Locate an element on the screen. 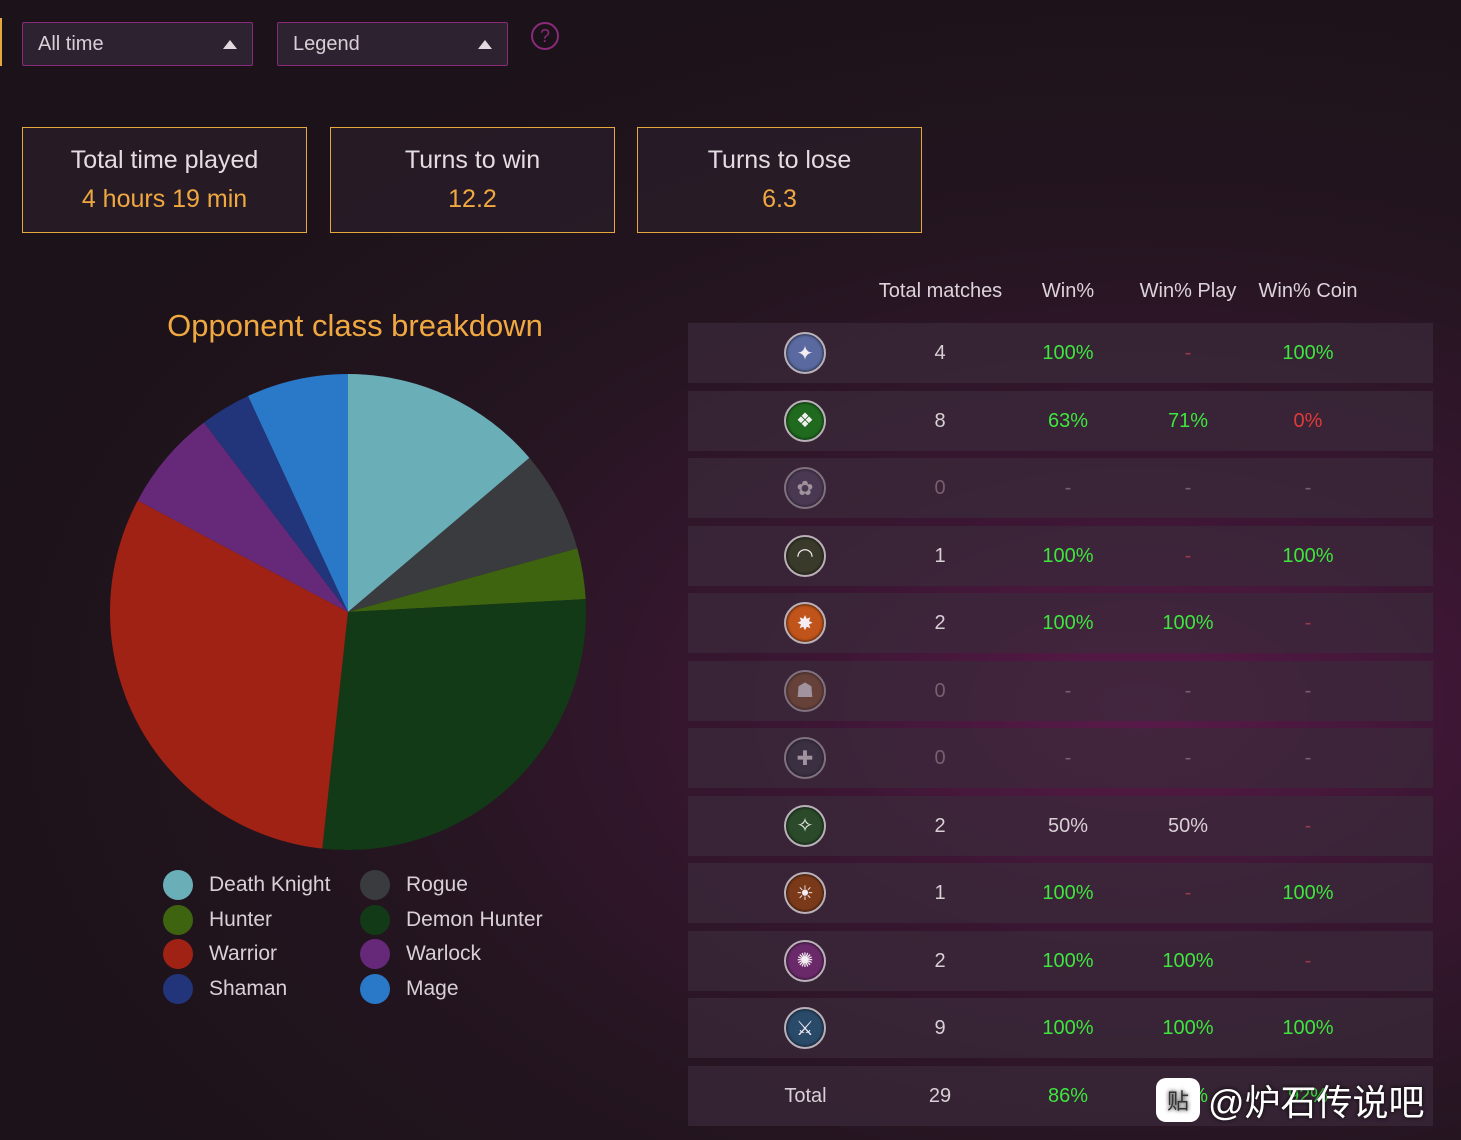  rank-filter-dropdown: Legend is located at coordinates (392, 44).